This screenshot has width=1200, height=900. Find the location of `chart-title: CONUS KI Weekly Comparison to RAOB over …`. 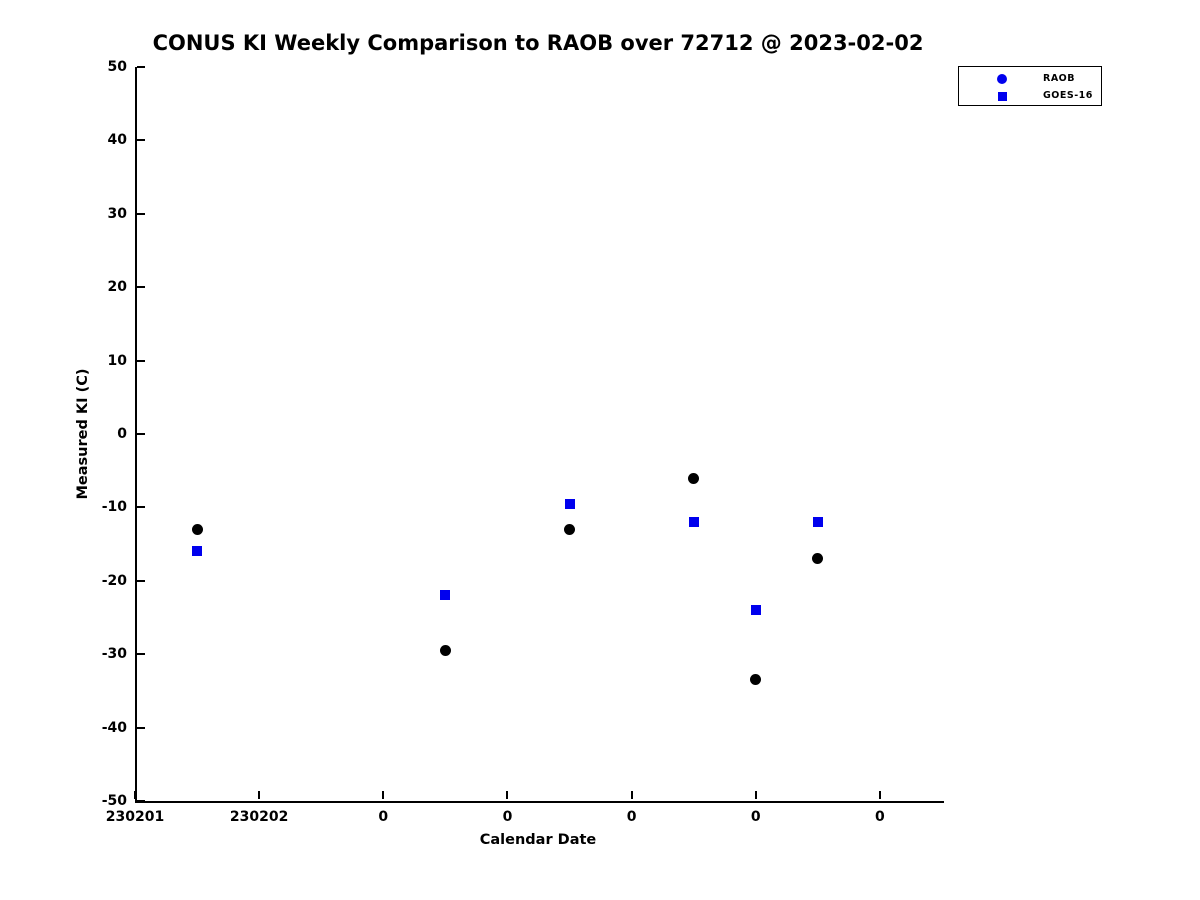

chart-title: CONUS KI Weekly Comparison to RAOB over … is located at coordinates (538, 43).